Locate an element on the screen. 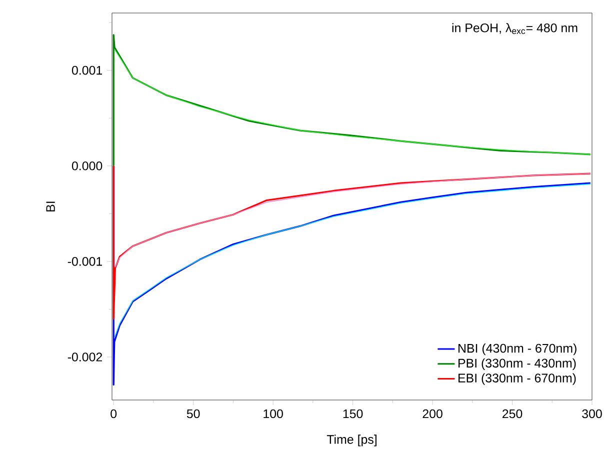 Image resolution: width=611 pixels, height=468 pixels. x-tick-label: 300 is located at coordinates (592, 413).